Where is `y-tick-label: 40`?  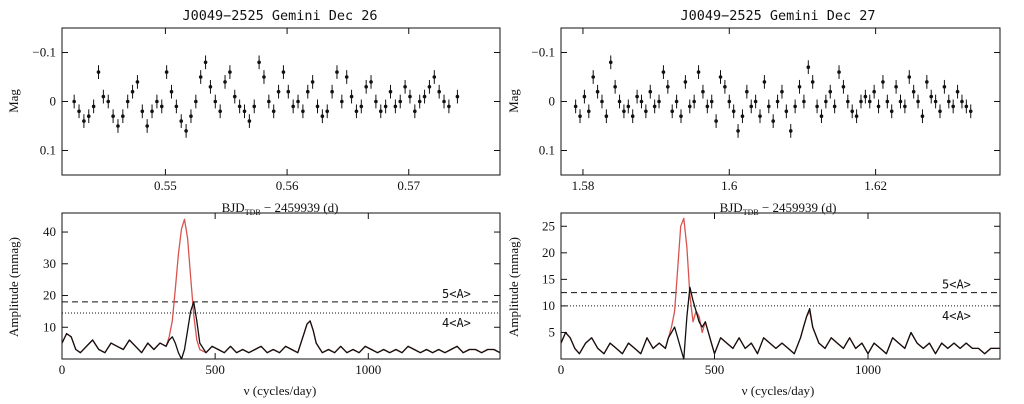 y-tick-label: 40 is located at coordinates (49, 231).